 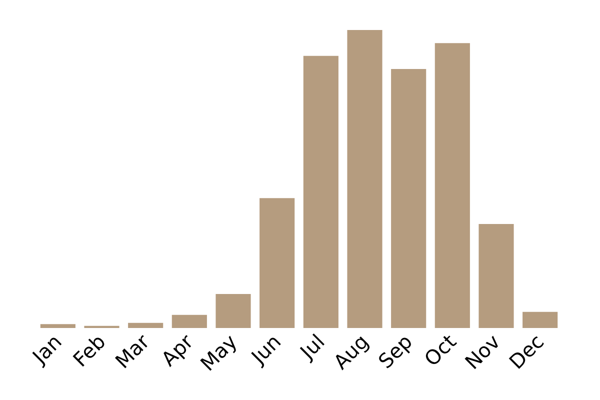 What do you see at coordinates (312, 347) in the screenshot?
I see `x-tick-label: Jul` at bounding box center [312, 347].